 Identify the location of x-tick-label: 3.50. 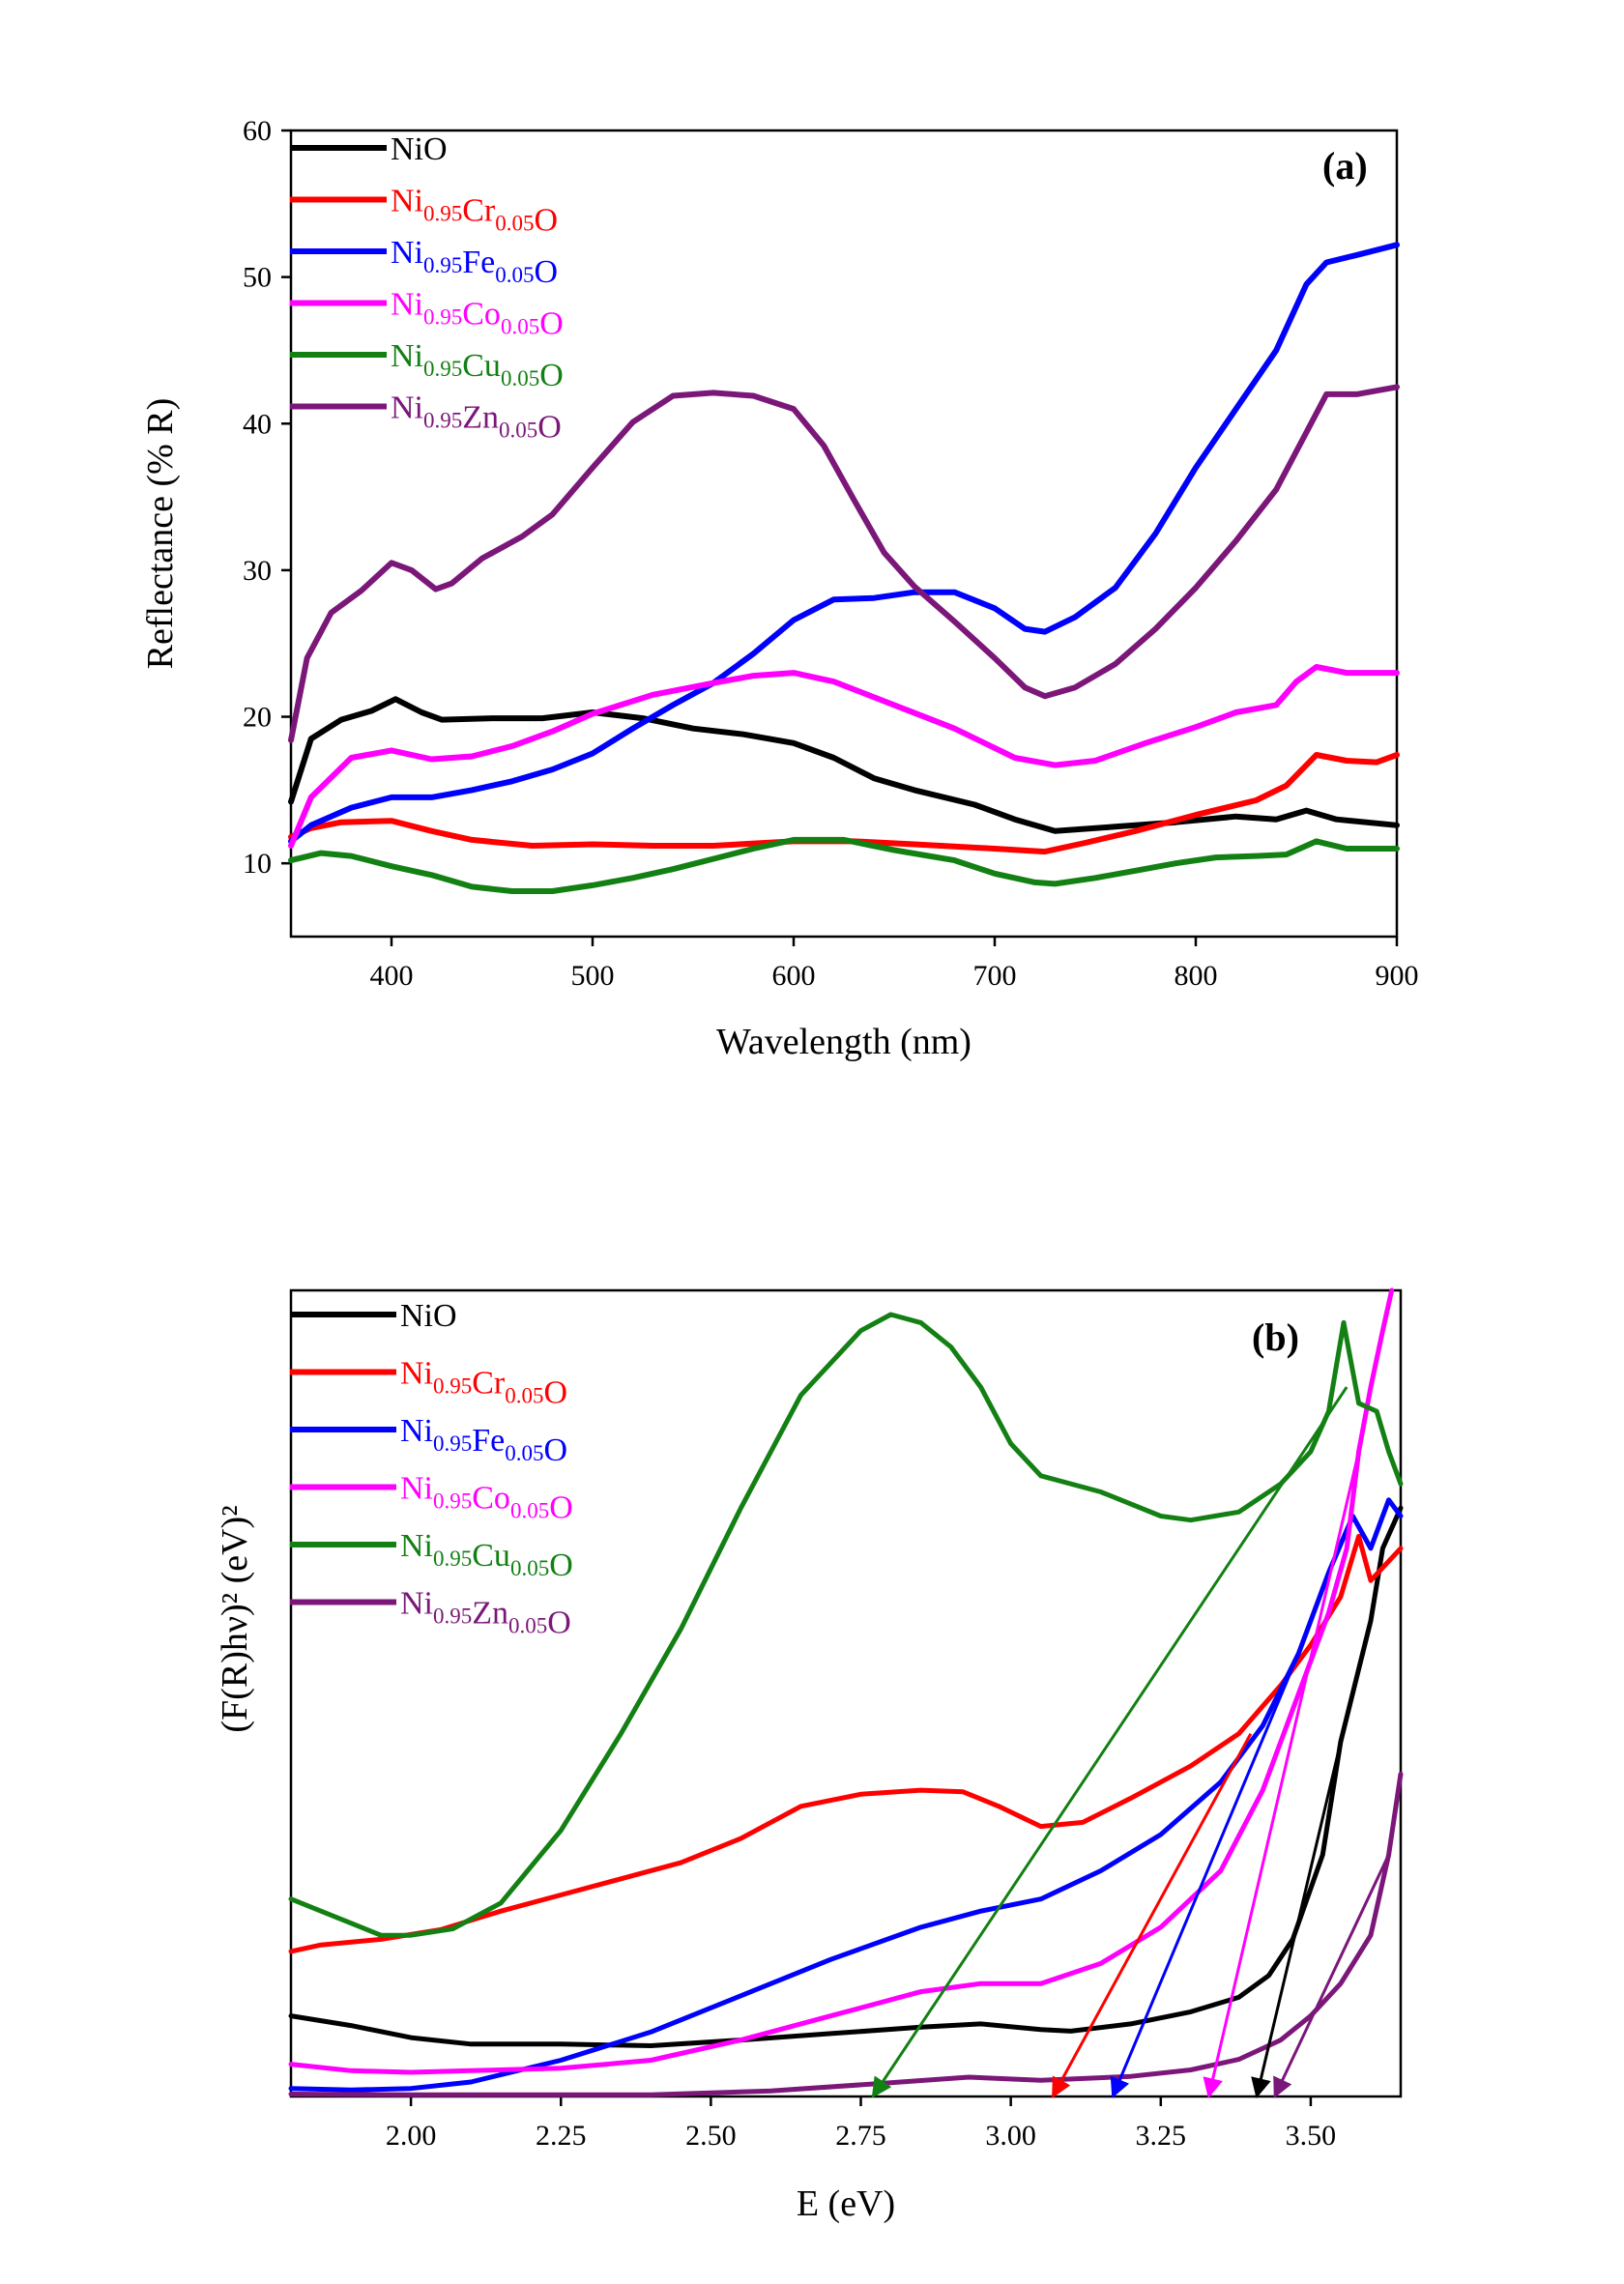
(1312, 2136).